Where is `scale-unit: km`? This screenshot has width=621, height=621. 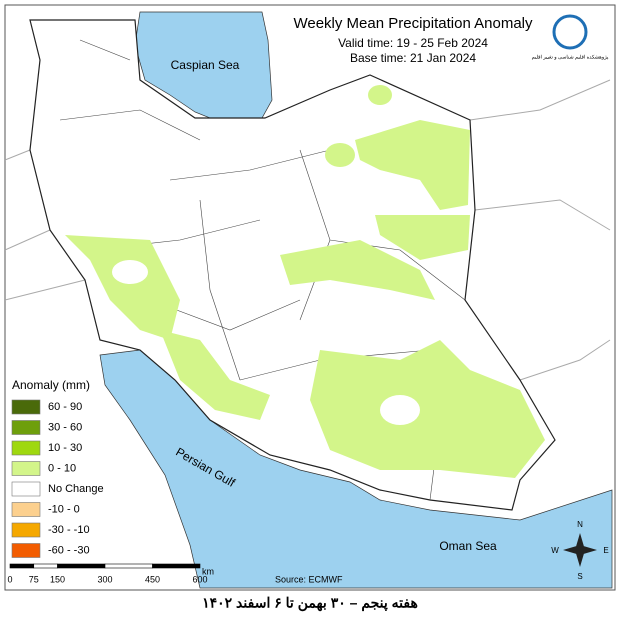
scale-unit: km is located at coordinates (208, 571).